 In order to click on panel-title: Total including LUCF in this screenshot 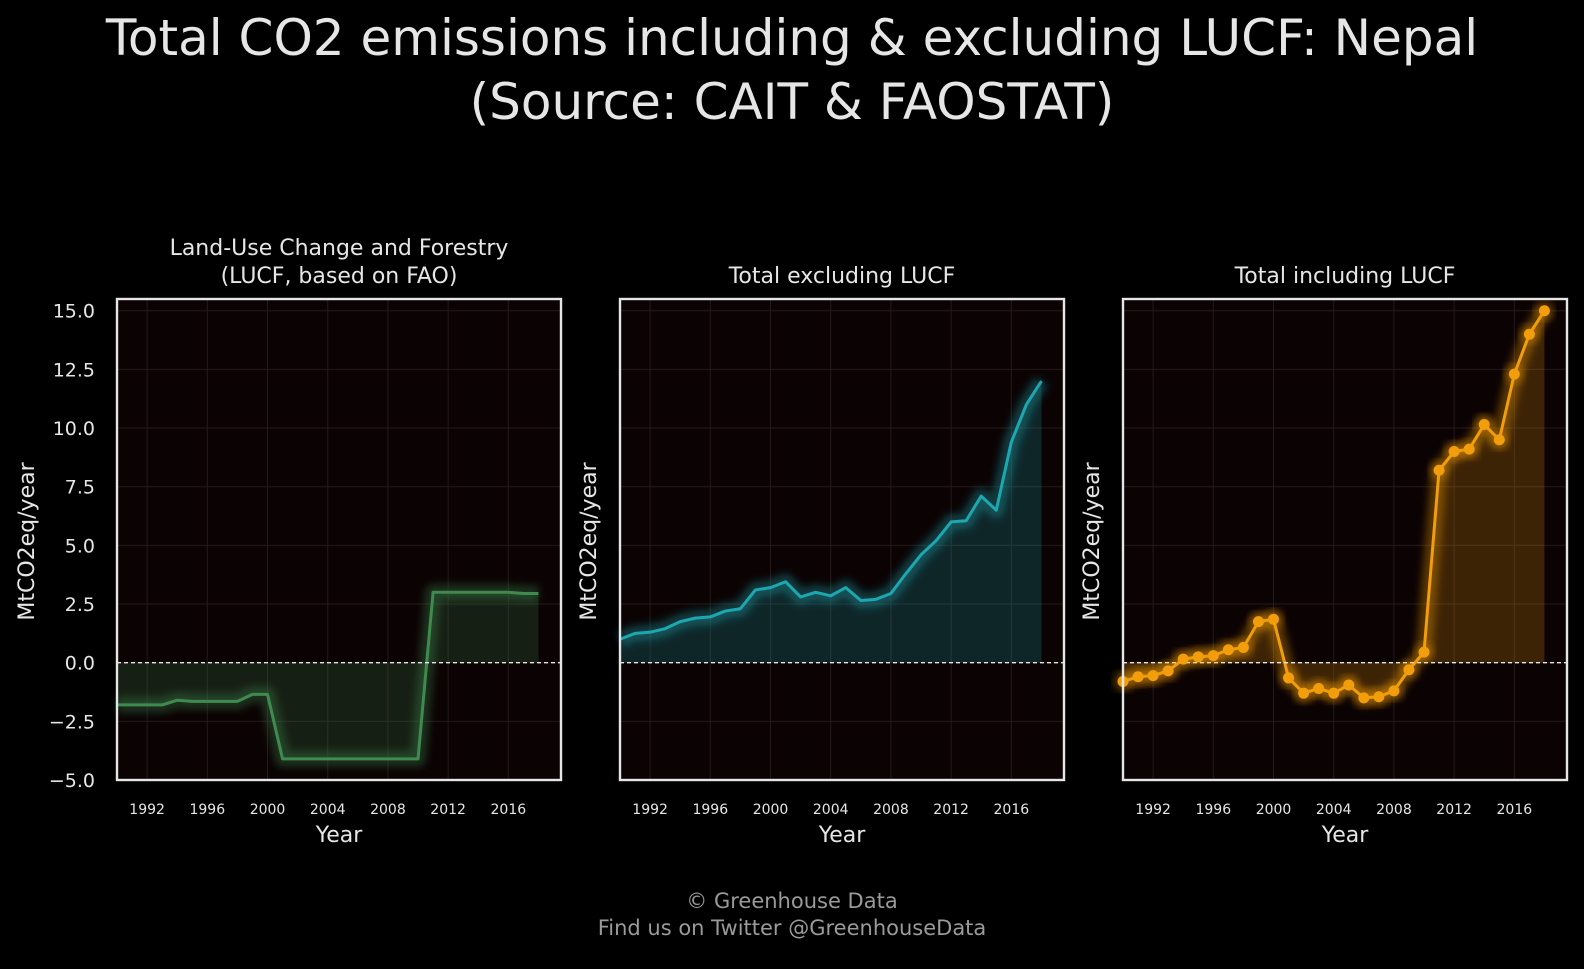, I will do `click(1345, 276)`.